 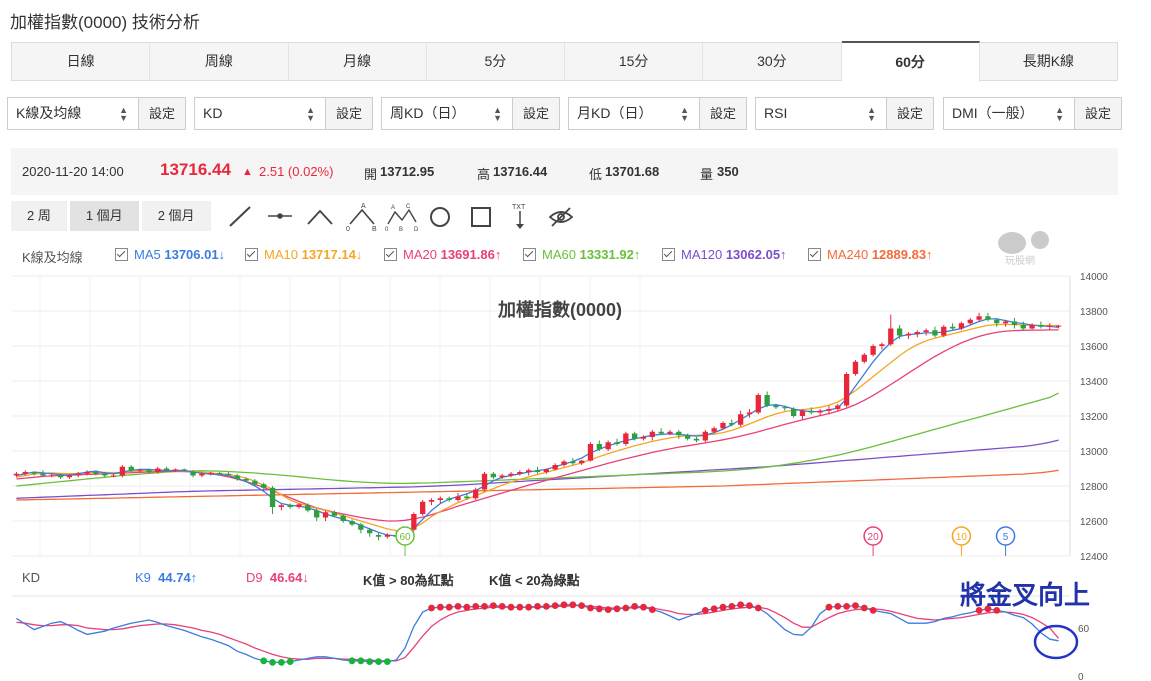 What do you see at coordinates (481, 217) in the screenshot?
I see `rectangle-tool-icon` at bounding box center [481, 217].